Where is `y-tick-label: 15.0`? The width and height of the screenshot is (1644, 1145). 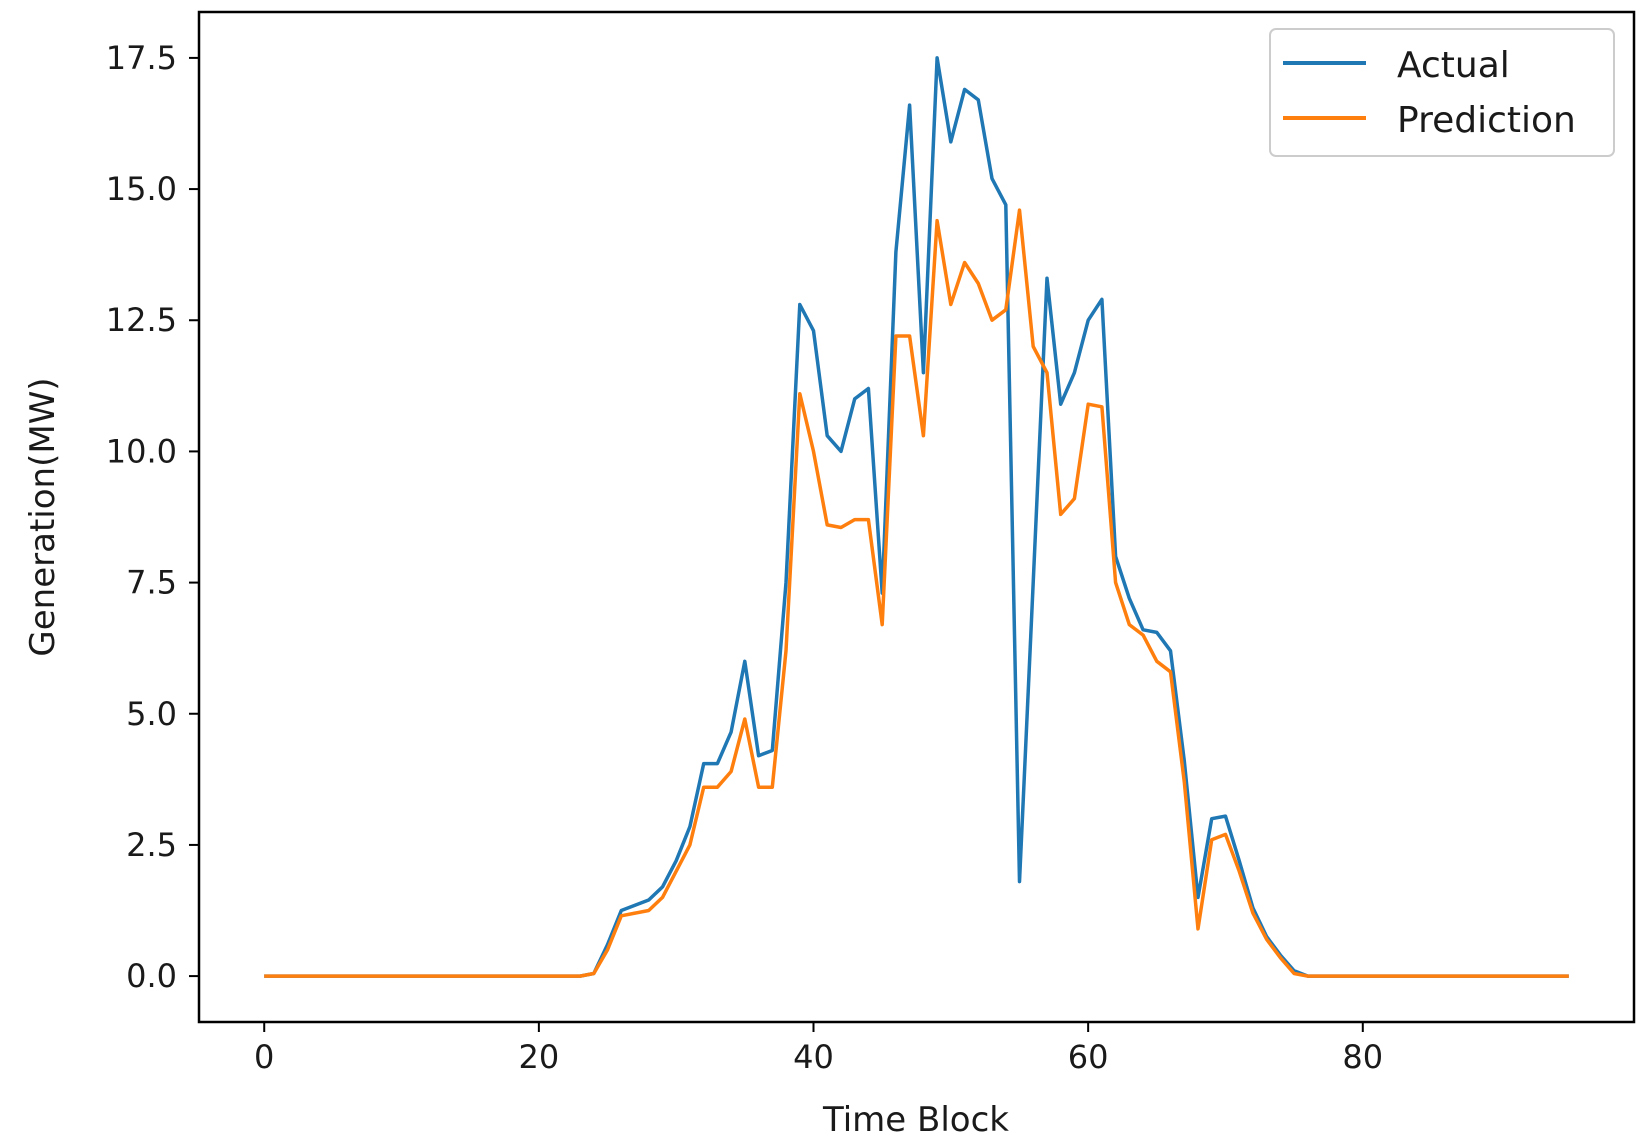
y-tick-label: 15.0 is located at coordinates (141, 189).